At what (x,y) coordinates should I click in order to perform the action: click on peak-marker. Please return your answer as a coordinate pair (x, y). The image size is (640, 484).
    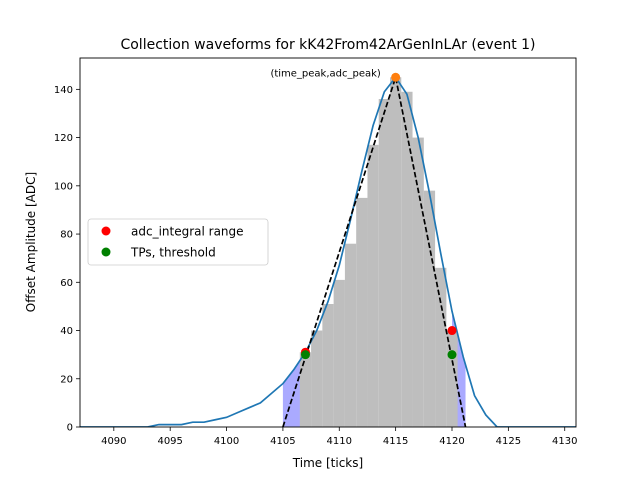
    Looking at the image, I should click on (396, 77).